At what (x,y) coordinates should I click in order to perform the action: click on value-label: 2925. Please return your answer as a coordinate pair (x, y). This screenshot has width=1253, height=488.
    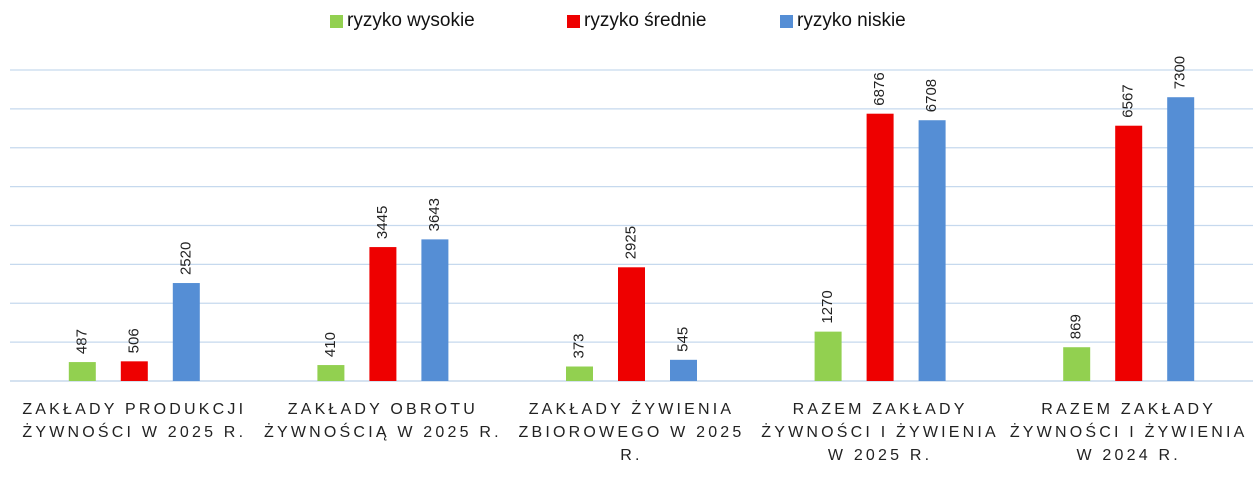
    Looking at the image, I should click on (630, 242).